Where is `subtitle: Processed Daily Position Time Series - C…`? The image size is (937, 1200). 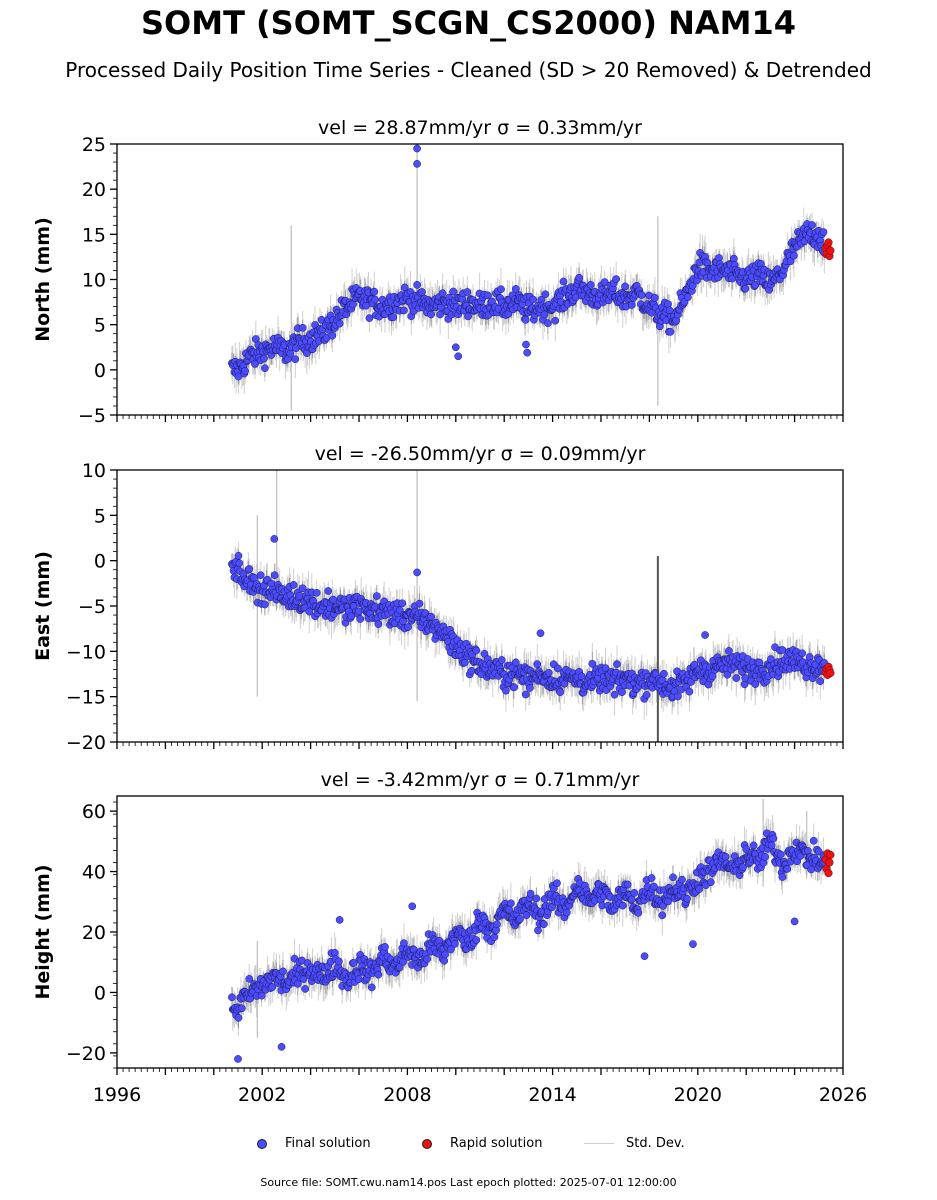
subtitle: Processed Daily Position Time Series - C… is located at coordinates (468, 70).